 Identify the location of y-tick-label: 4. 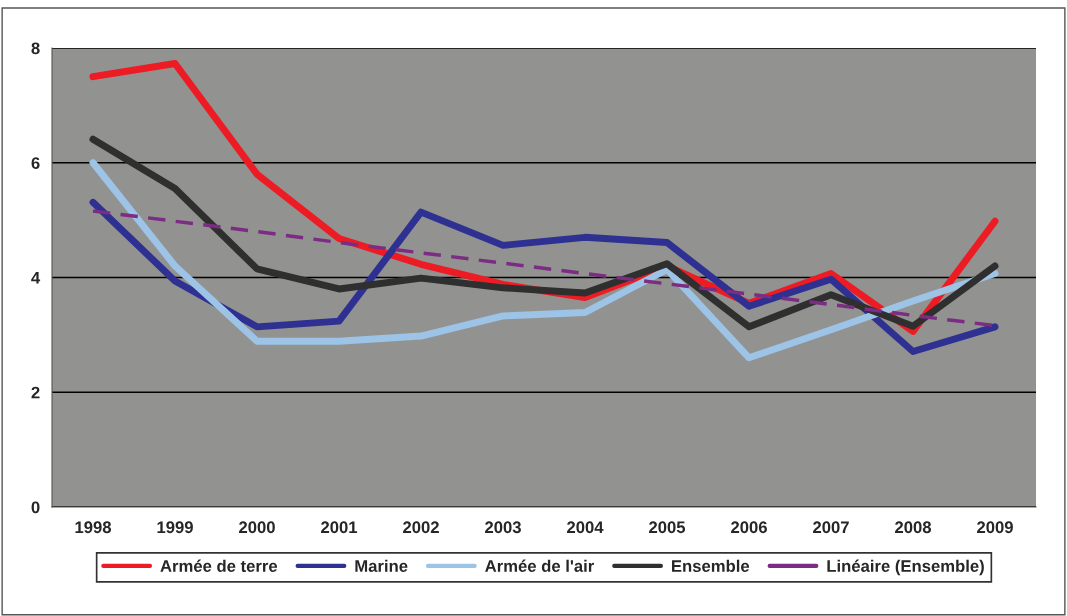
(36, 278).